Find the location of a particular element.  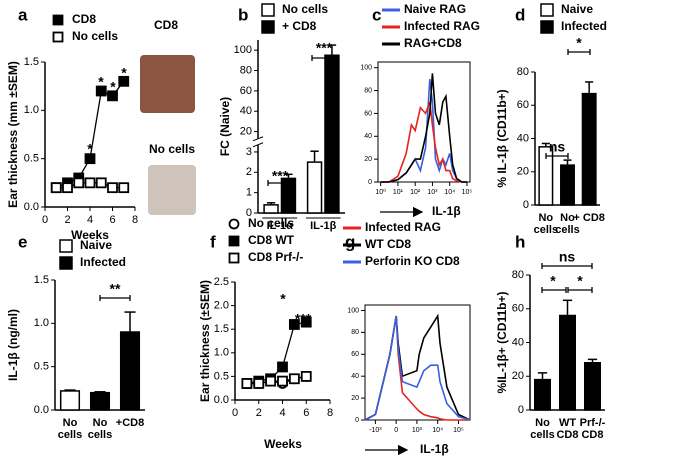

x-tick-label: IL-1α is located at coordinates (280, 226).